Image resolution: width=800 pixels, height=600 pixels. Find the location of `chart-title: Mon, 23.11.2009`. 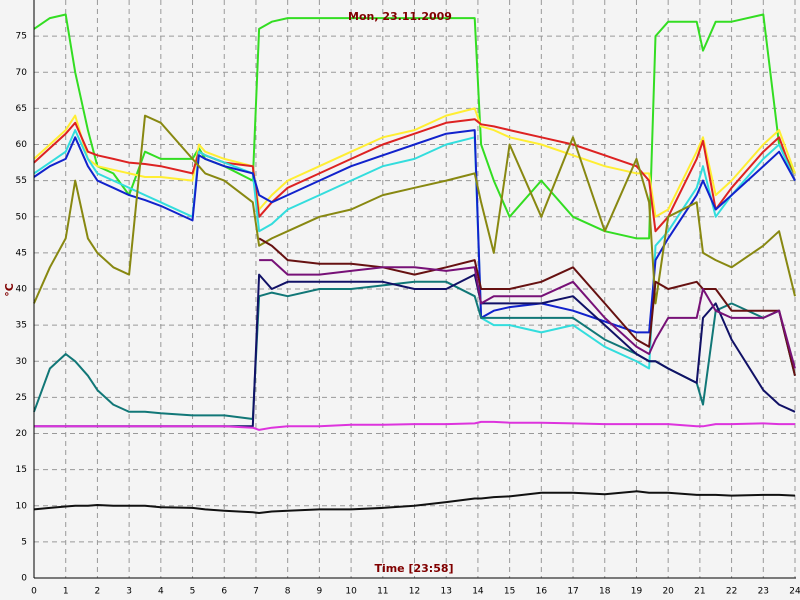

chart-title: Mon, 23.11.2009 is located at coordinates (400, 16).